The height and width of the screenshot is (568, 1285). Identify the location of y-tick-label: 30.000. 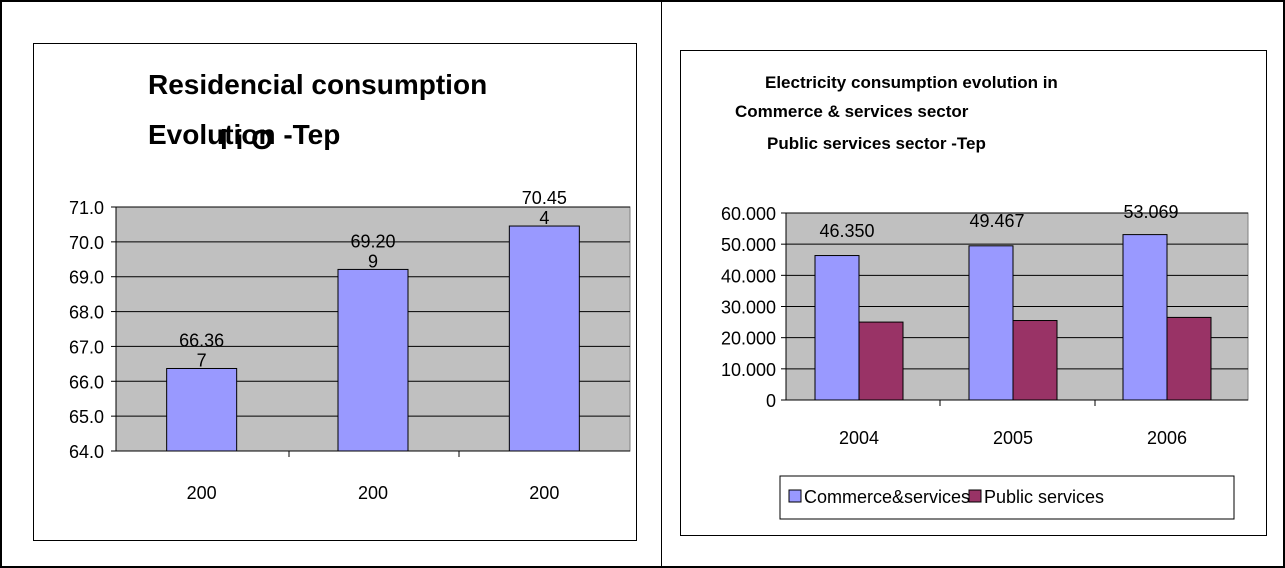
(748, 308).